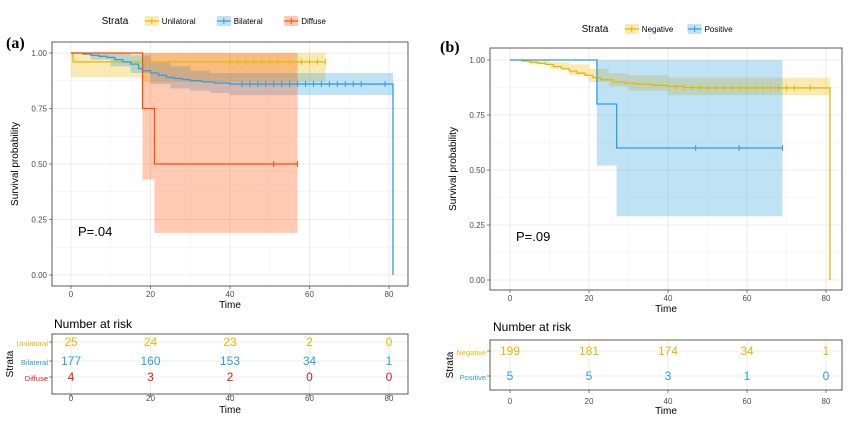  I want to click on legend-key-positive: Positive, so click(710, 29).